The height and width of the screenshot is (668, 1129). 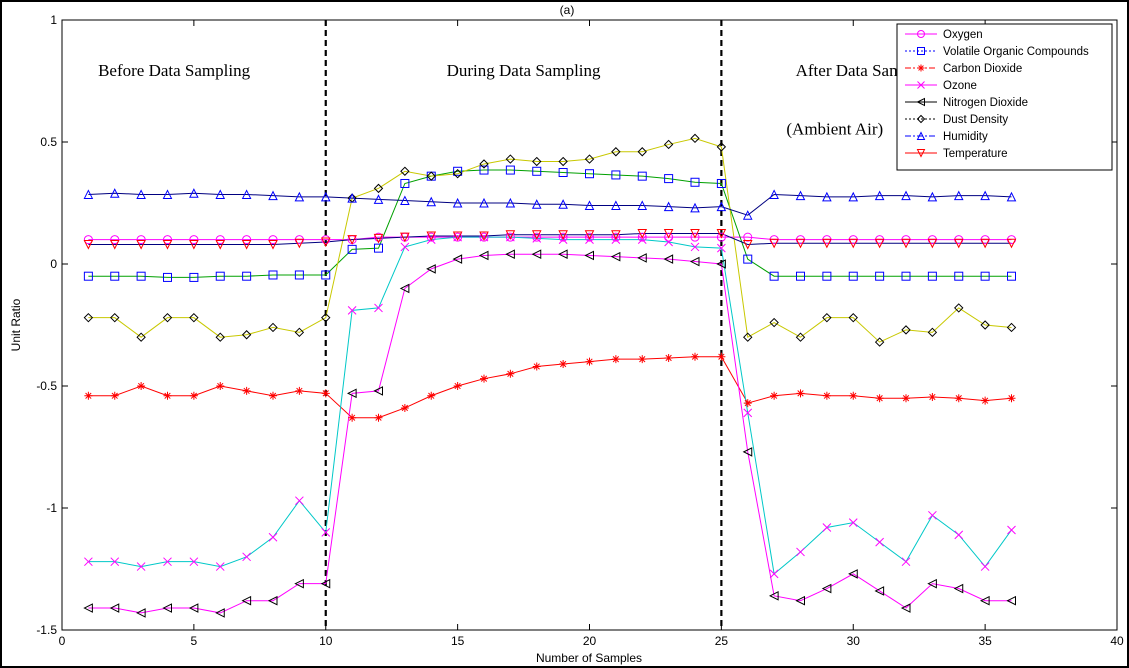 What do you see at coordinates (960, 86) in the screenshot?
I see `legend-label: Ozone` at bounding box center [960, 86].